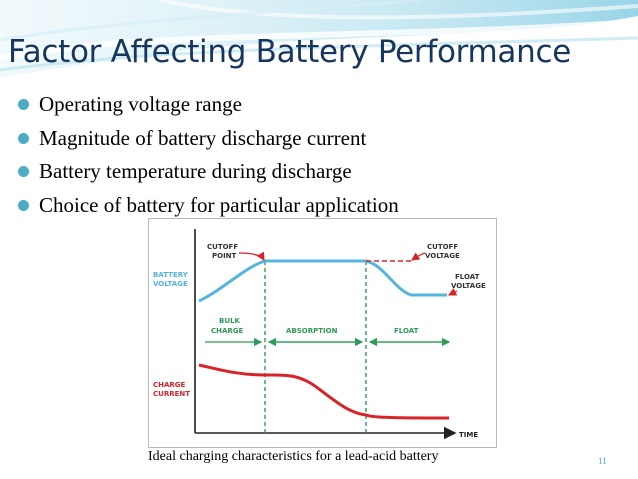 The image size is (638, 479). What do you see at coordinates (418, 256) in the screenshot?
I see `cutoff-voltage-arrow` at bounding box center [418, 256].